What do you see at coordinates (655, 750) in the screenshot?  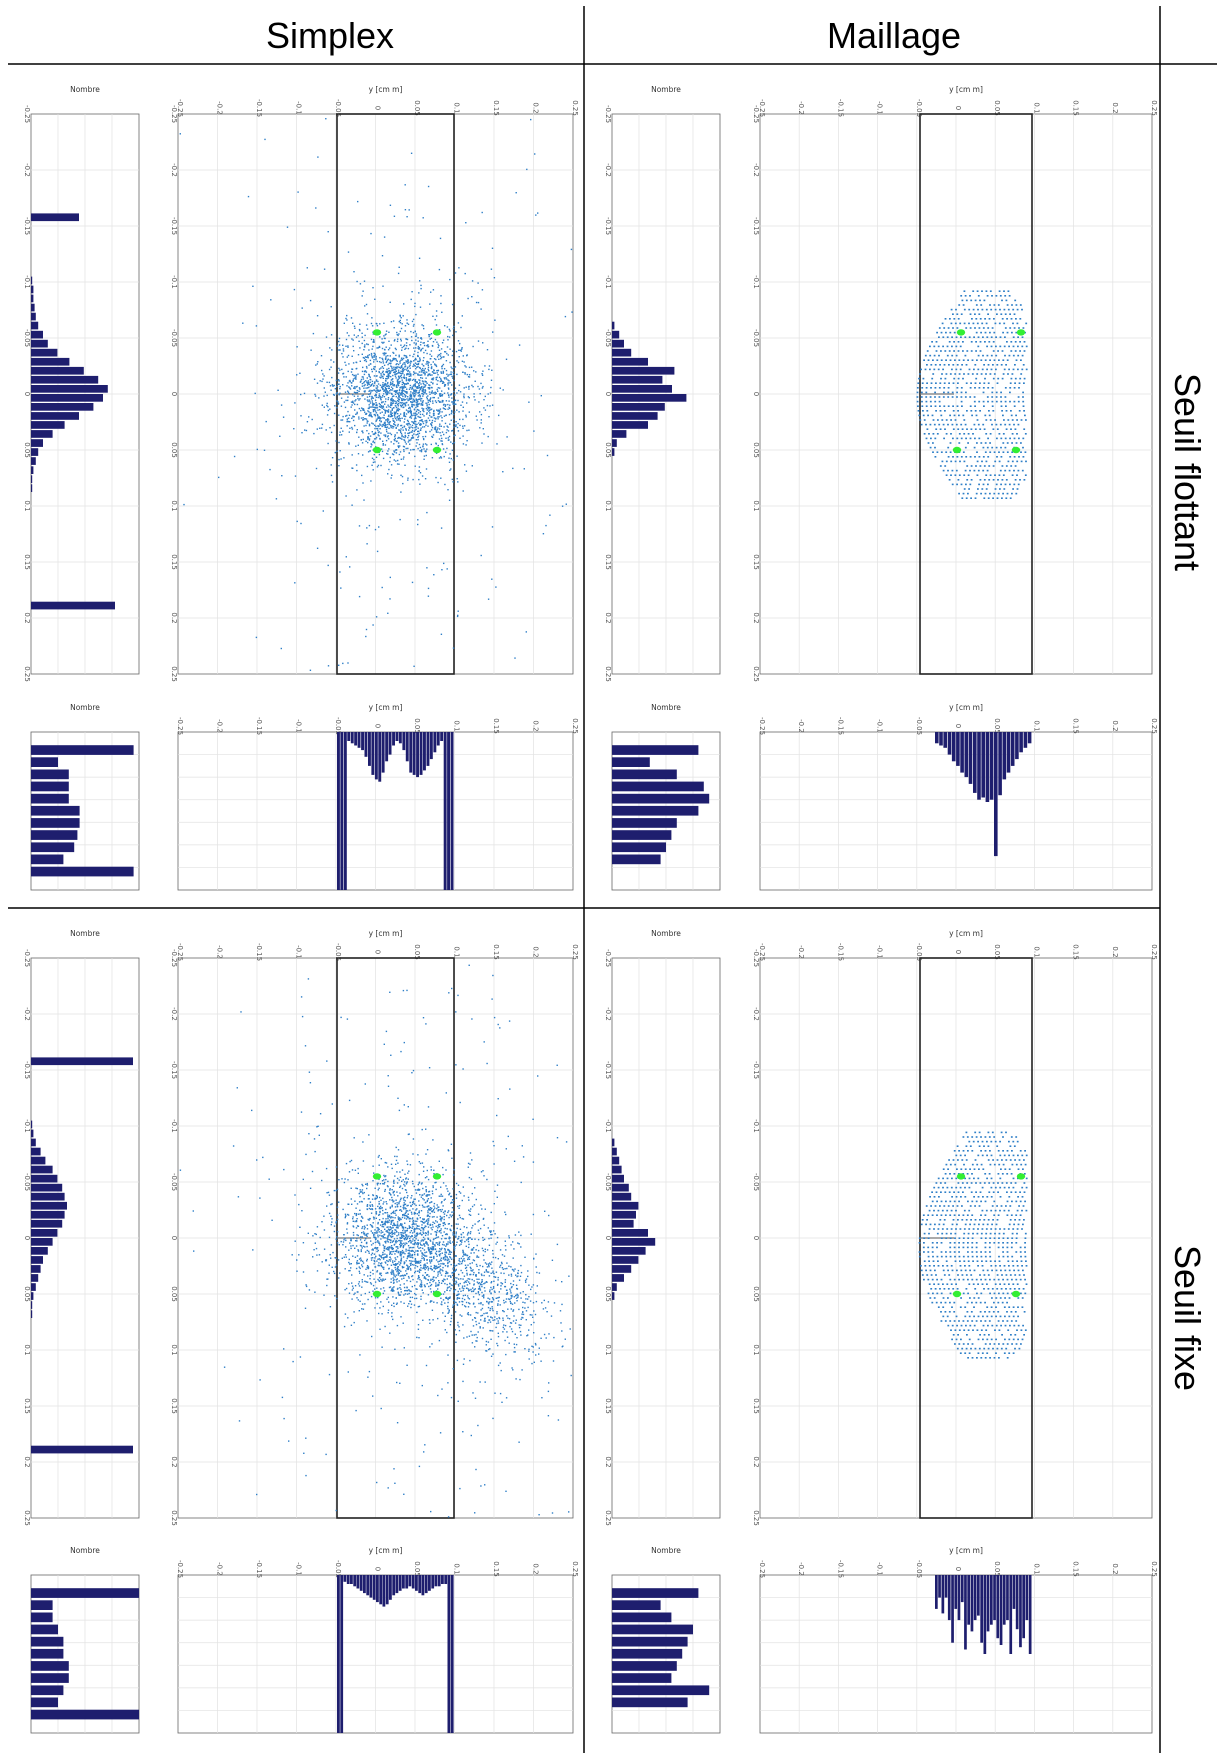 I see `panel-1-corner-bar` at bounding box center [655, 750].